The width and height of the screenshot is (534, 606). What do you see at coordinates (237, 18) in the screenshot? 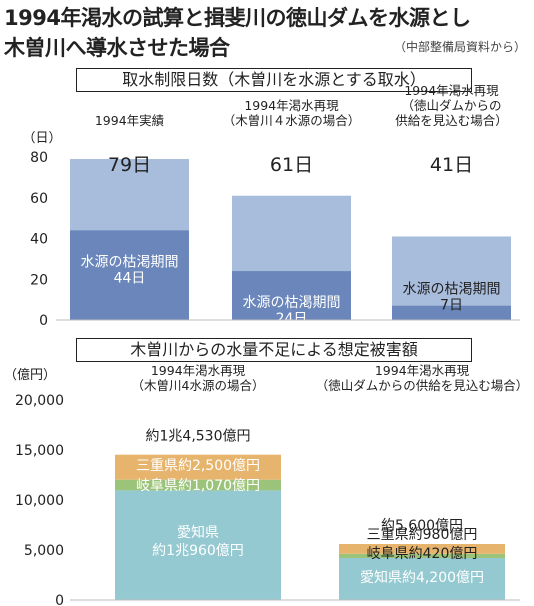
I see `page-title-line1: 1994年渇水の試算と揖斐川の徳山ダムを水源とし` at bounding box center [237, 18].